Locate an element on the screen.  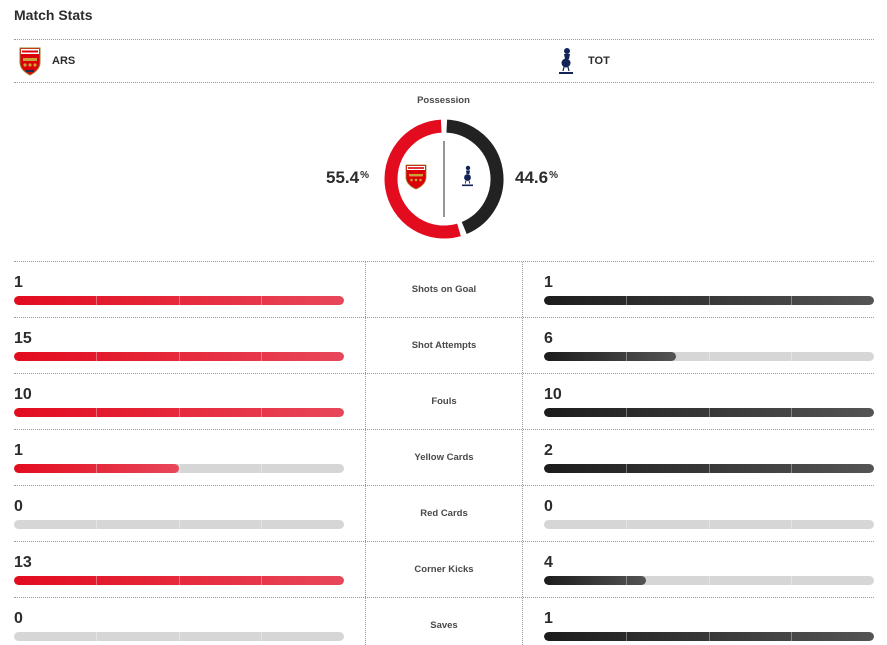
possession-donut is located at coordinates (444, 179).